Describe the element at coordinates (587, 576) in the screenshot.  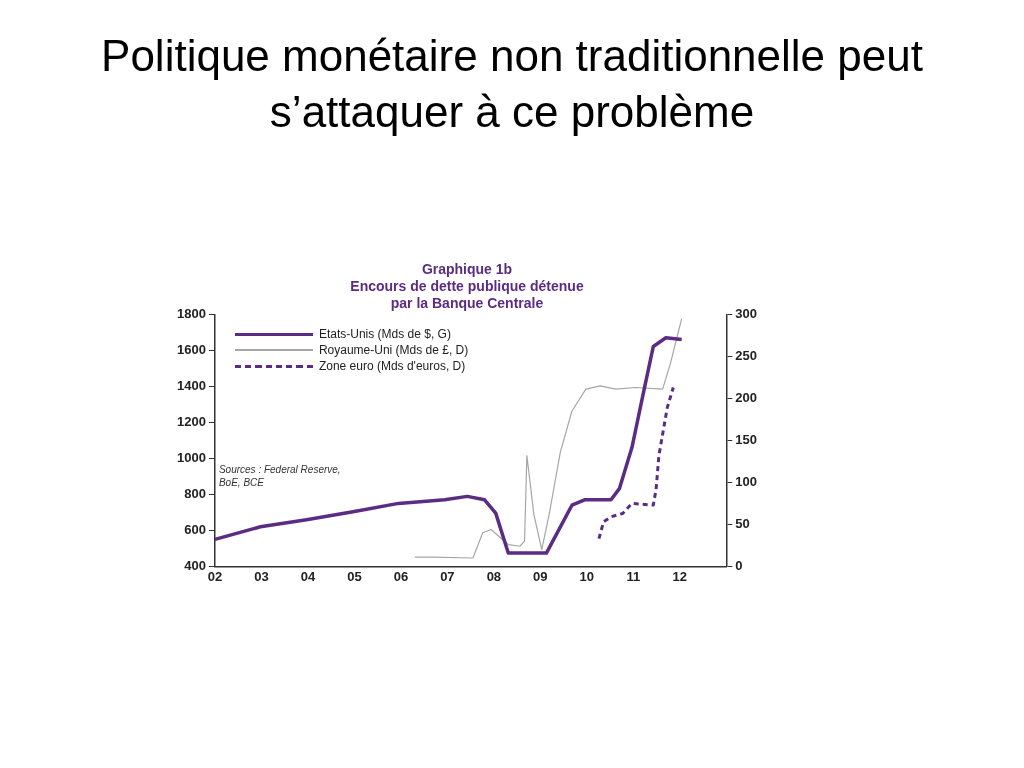
I see `x-tick-label: 10` at that location.